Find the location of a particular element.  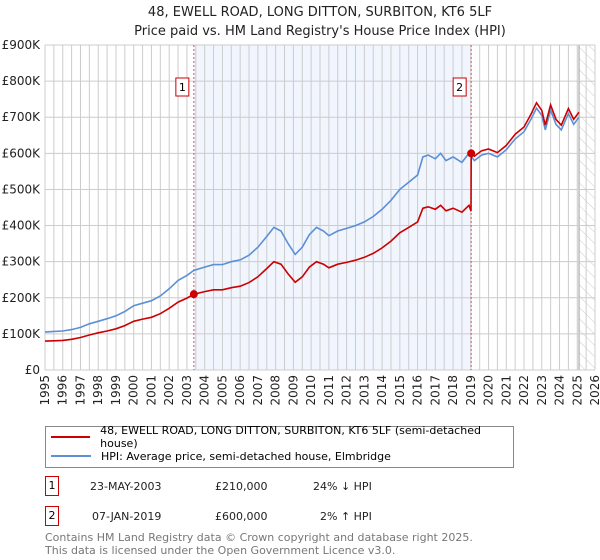

x-tick-label: 2008 is located at coordinates (276, 390).